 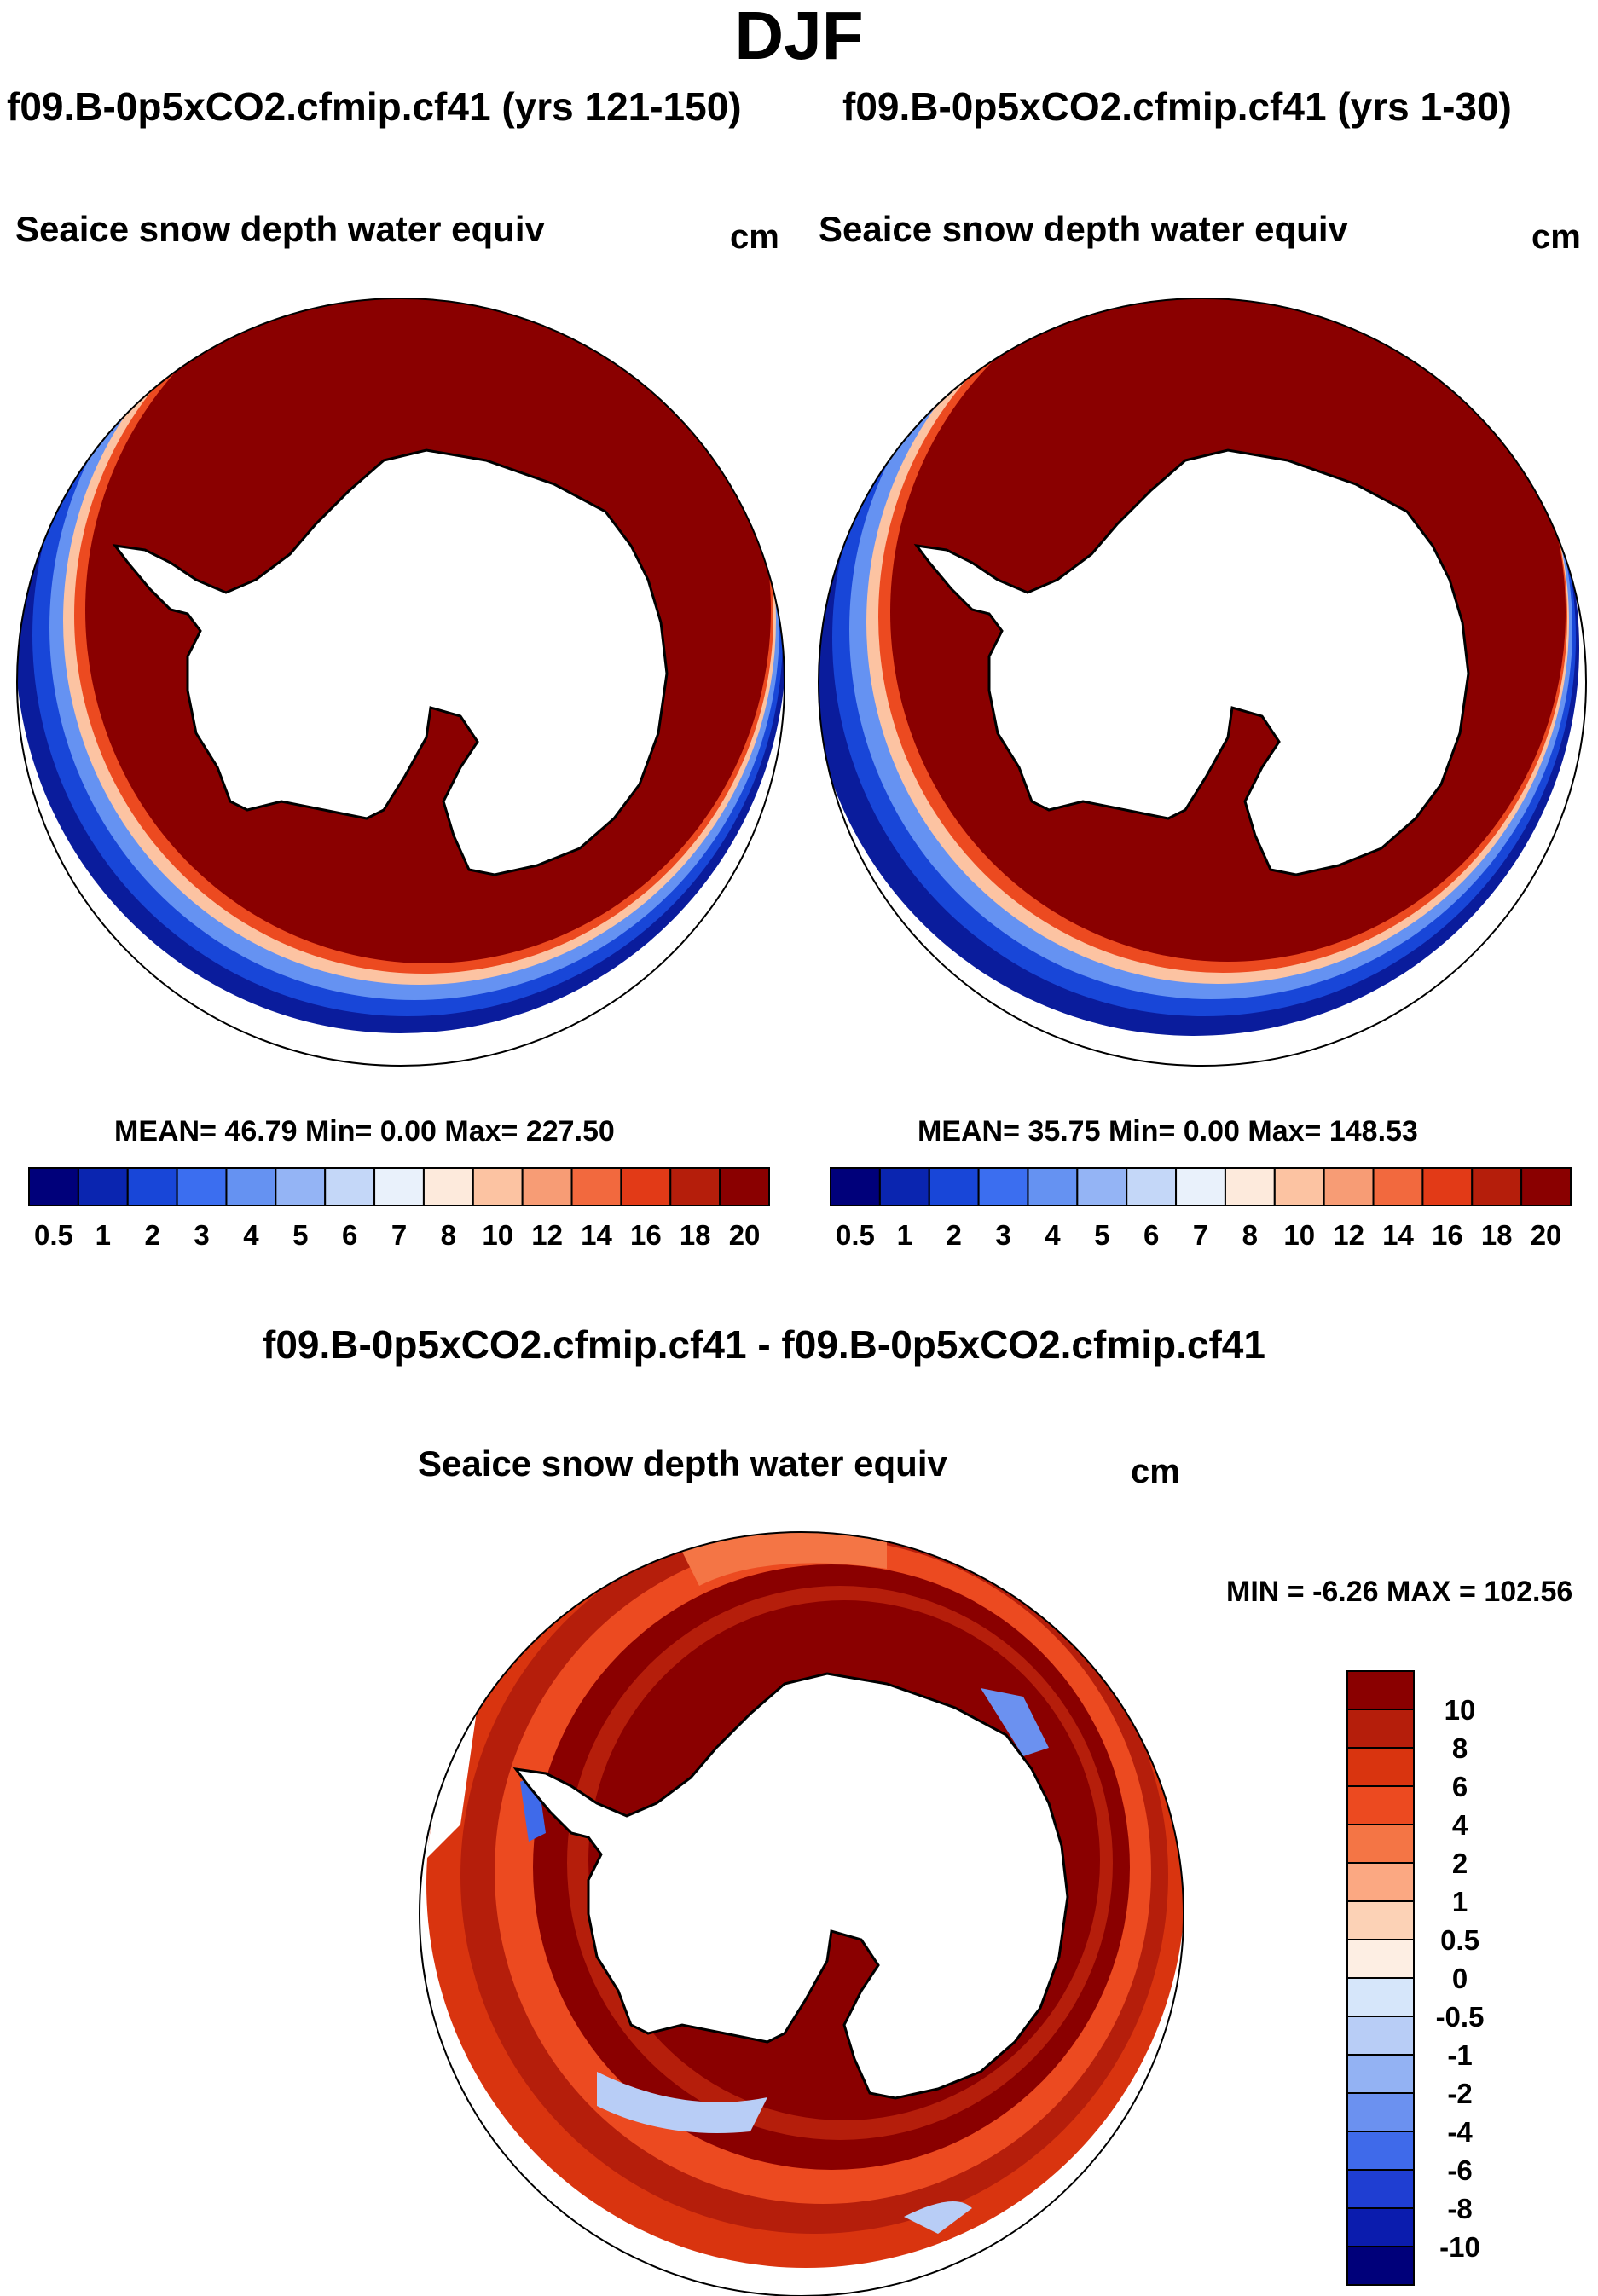 I want to click on right-stats: MEAN= 35.75 Min= 0.00 Max= 148.53, so click(x=1168, y=1132).